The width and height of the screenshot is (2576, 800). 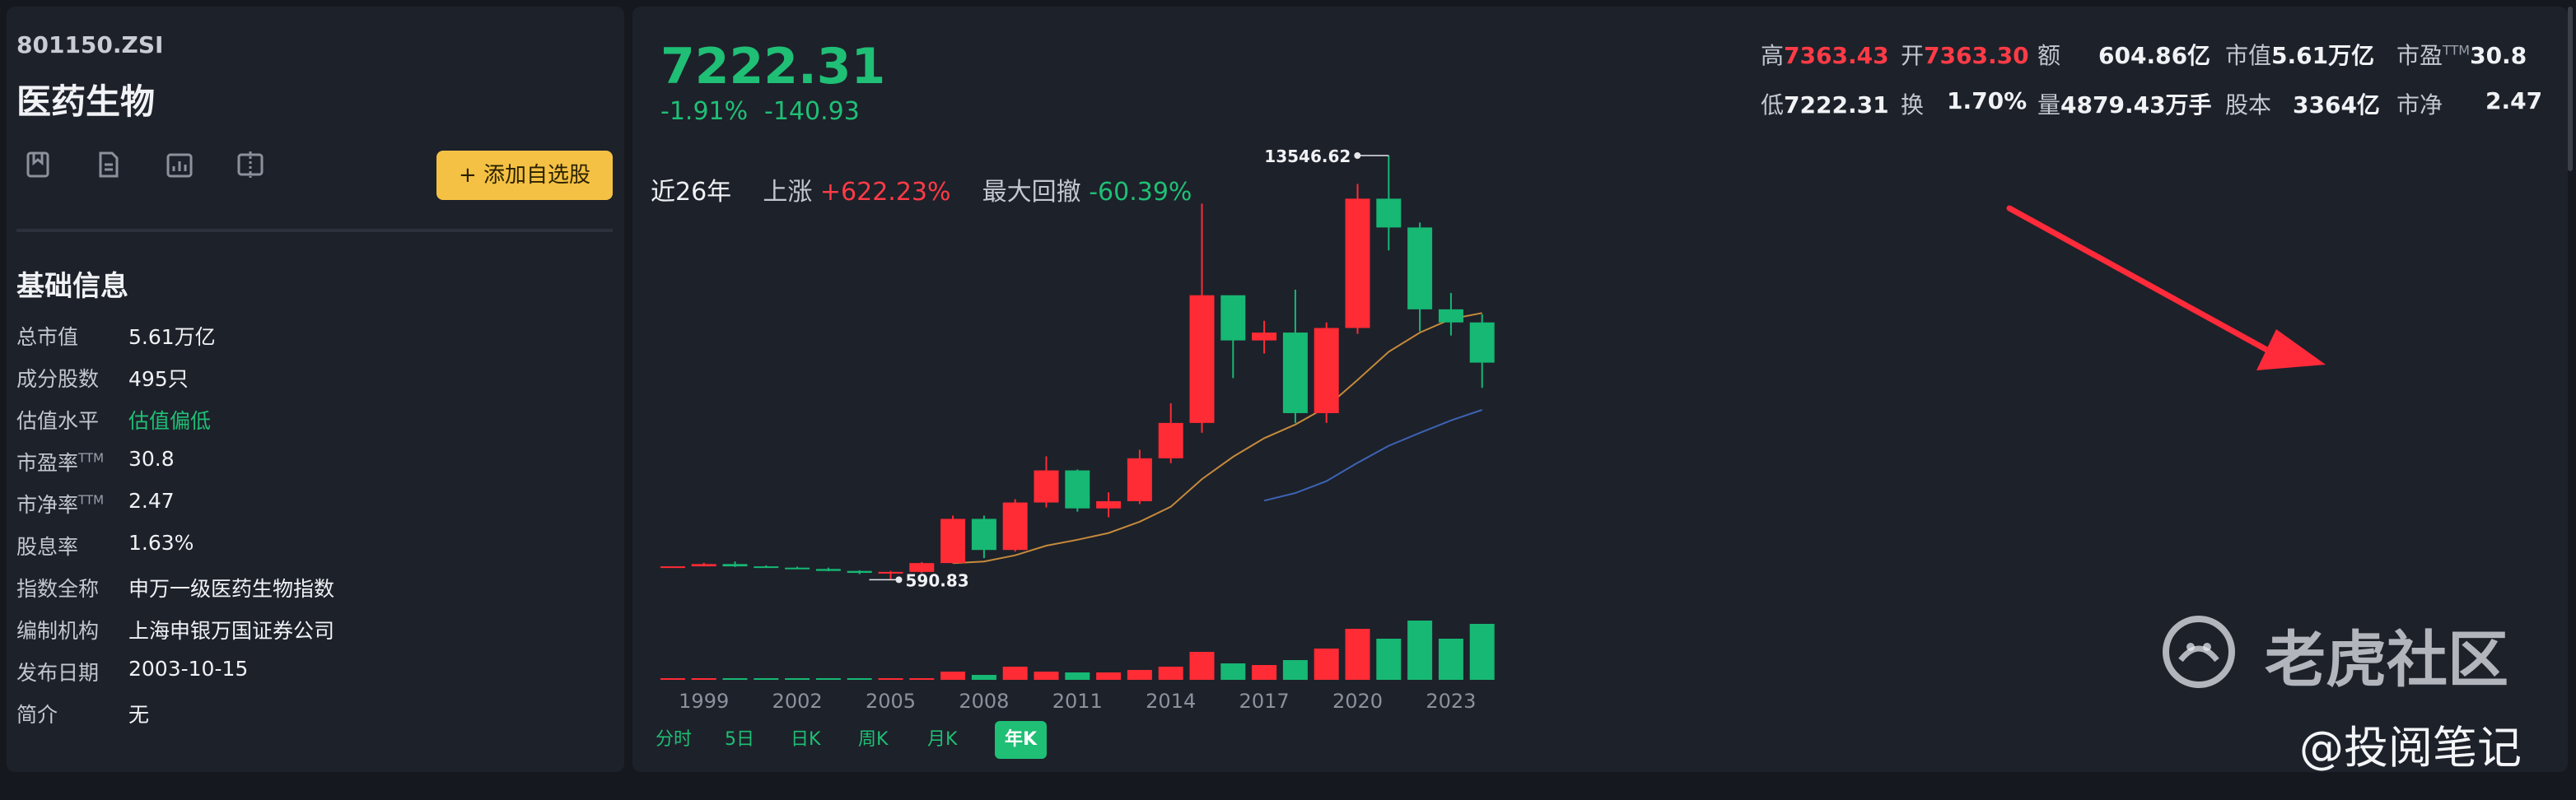 What do you see at coordinates (2248, 105) in the screenshot?
I see `stat-shares: 股本` at bounding box center [2248, 105].